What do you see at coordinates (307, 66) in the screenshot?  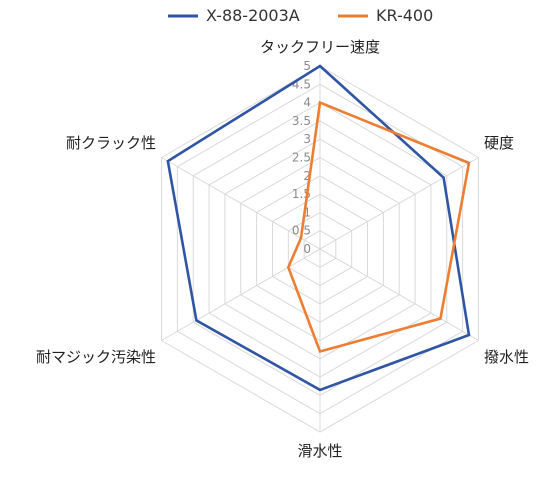 I see `tick-label: 5` at bounding box center [307, 66].